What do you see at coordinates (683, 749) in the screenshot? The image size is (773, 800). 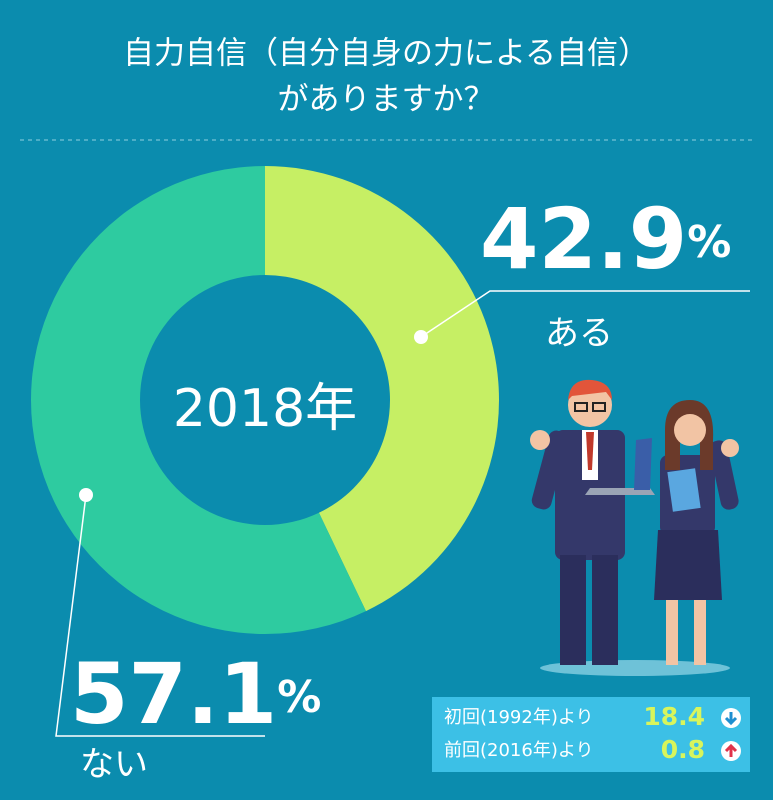 I see `comparison-value: 0.8` at bounding box center [683, 749].